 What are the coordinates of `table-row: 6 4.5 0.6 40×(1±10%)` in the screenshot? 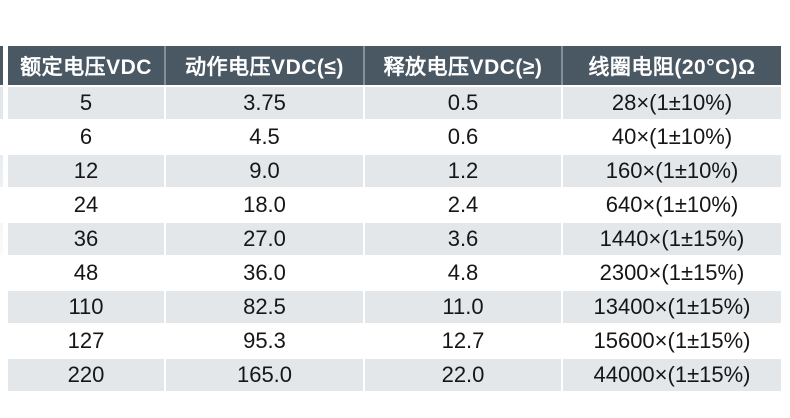 It's located at (394, 136).